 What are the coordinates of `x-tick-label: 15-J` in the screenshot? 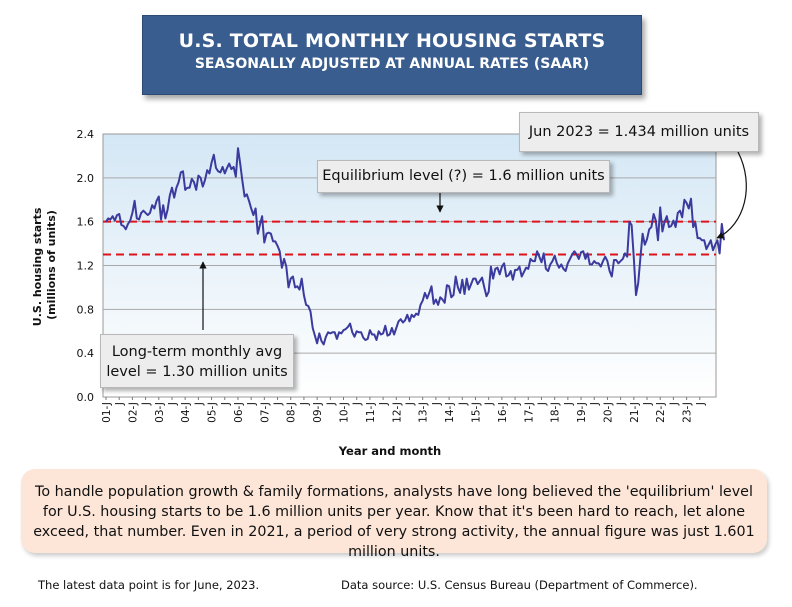 It's located at (476, 412).